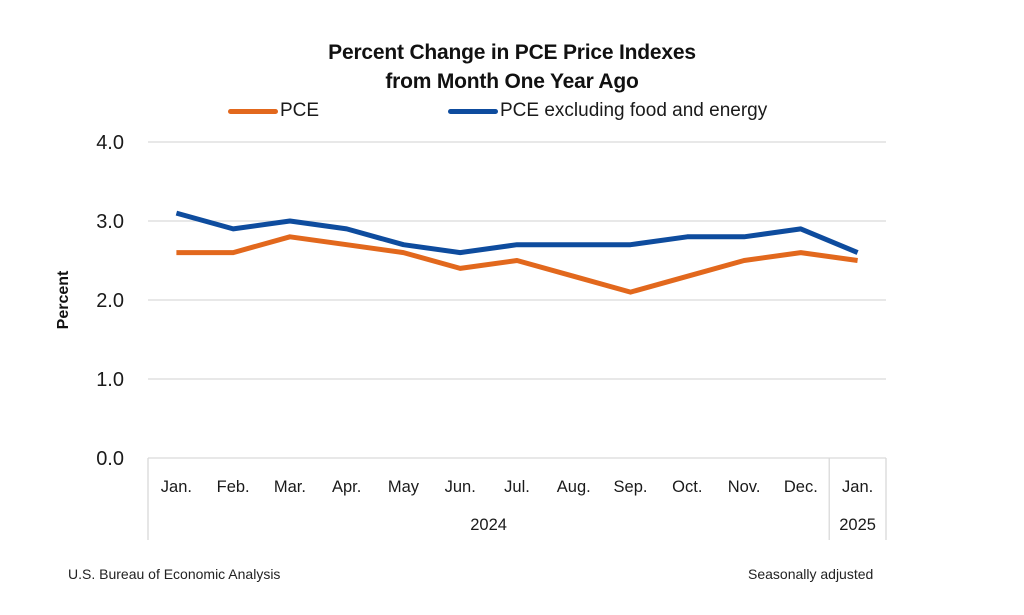  What do you see at coordinates (634, 110) in the screenshot?
I see `legend-label-core-pce: PCE excluding food and energy` at bounding box center [634, 110].